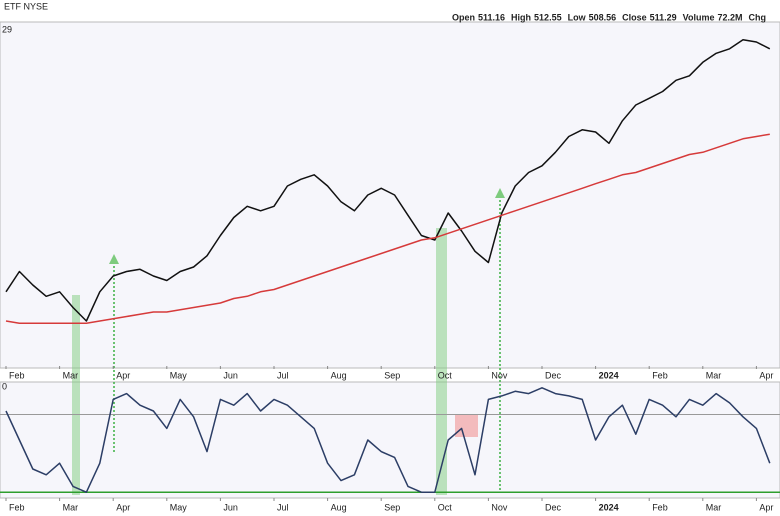 The image size is (780, 516). I want to click on quote-value: 512.55, so click(548, 17).